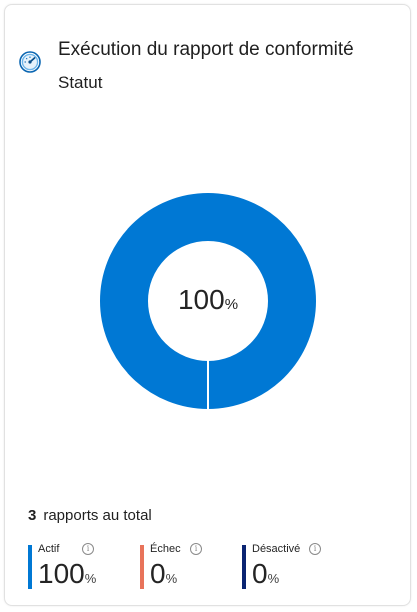  Describe the element at coordinates (30, 567) in the screenshot. I see `stat-active-color-bar` at that location.